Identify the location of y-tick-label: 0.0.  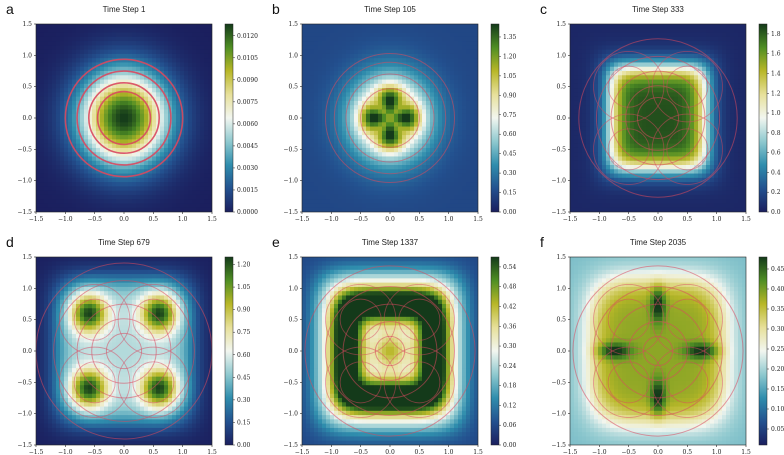
(27, 118).